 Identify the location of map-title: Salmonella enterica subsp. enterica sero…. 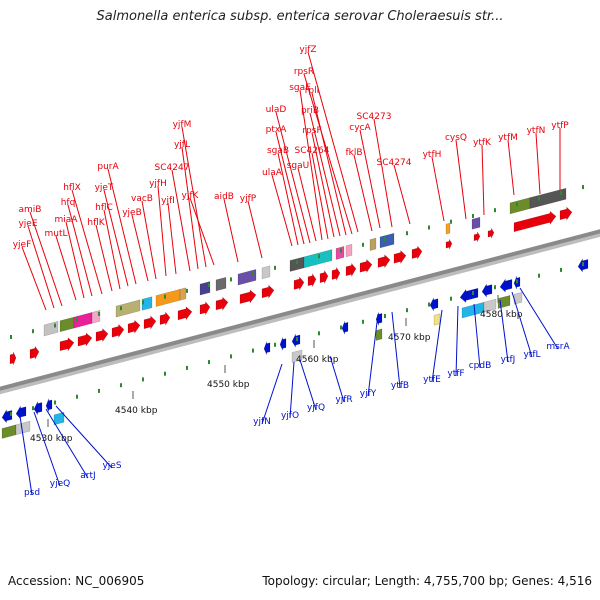
(300, 16).